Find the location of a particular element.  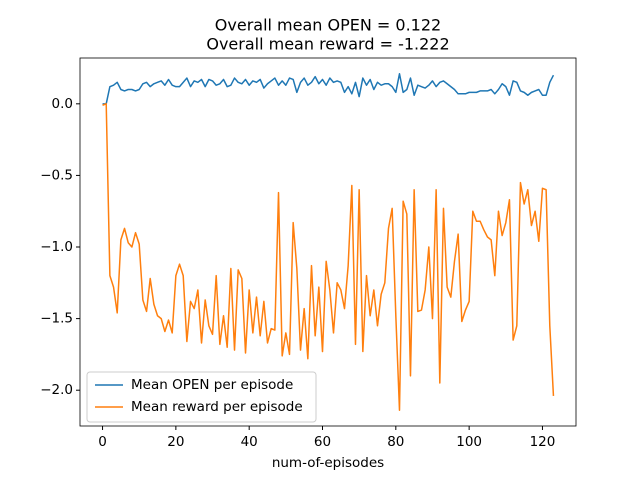

x-tick-label: 100 is located at coordinates (469, 442).